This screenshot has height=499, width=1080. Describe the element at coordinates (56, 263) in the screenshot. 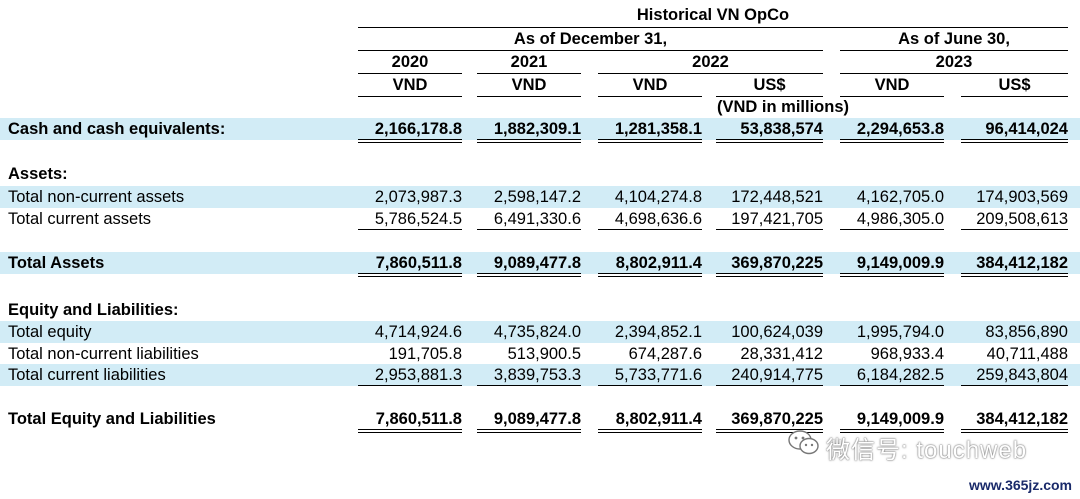

I see `row-label: Total Assets` at that location.